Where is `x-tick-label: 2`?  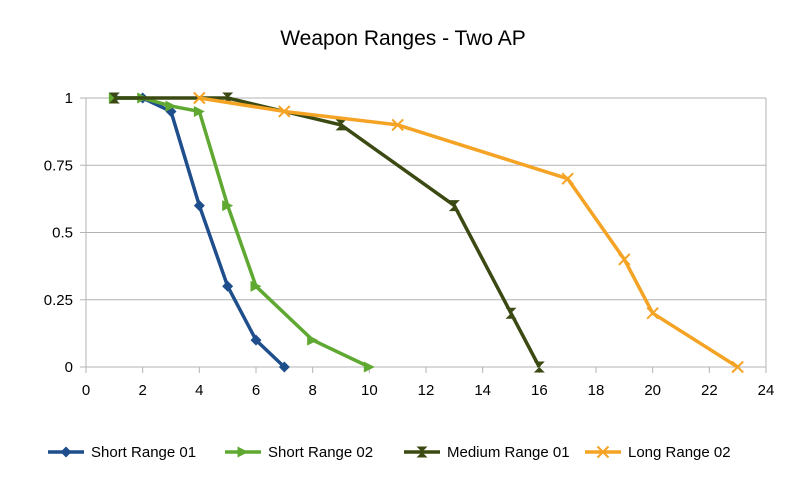
x-tick-label: 2 is located at coordinates (142, 390).